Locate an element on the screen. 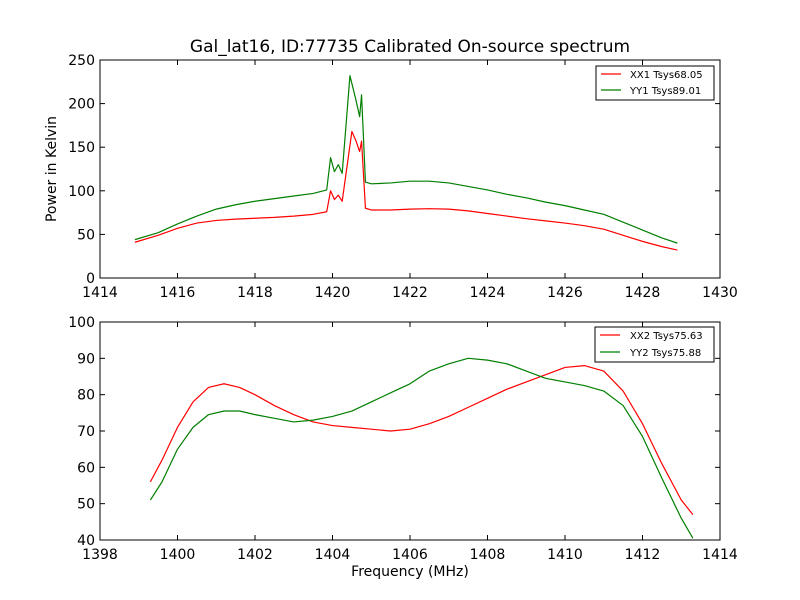  legend-label-yy1: YY1 Tsys89.01 is located at coordinates (665, 91).